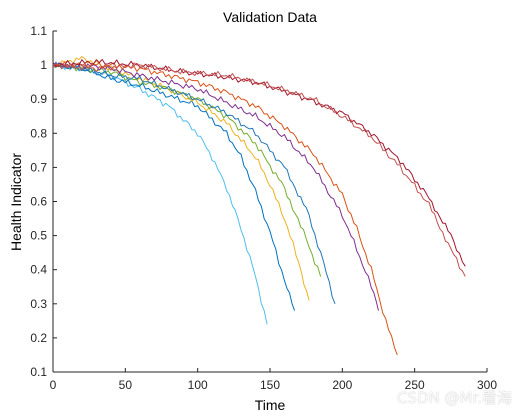 The image size is (526, 416). What do you see at coordinates (270, 405) in the screenshot?
I see `x-axis-label: Time` at bounding box center [270, 405].